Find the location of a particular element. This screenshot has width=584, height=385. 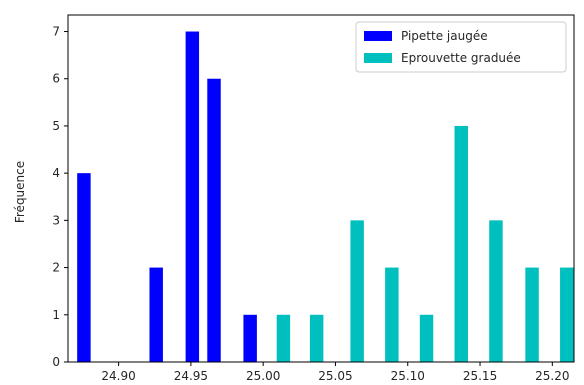

legend-box is located at coordinates (461, 47).